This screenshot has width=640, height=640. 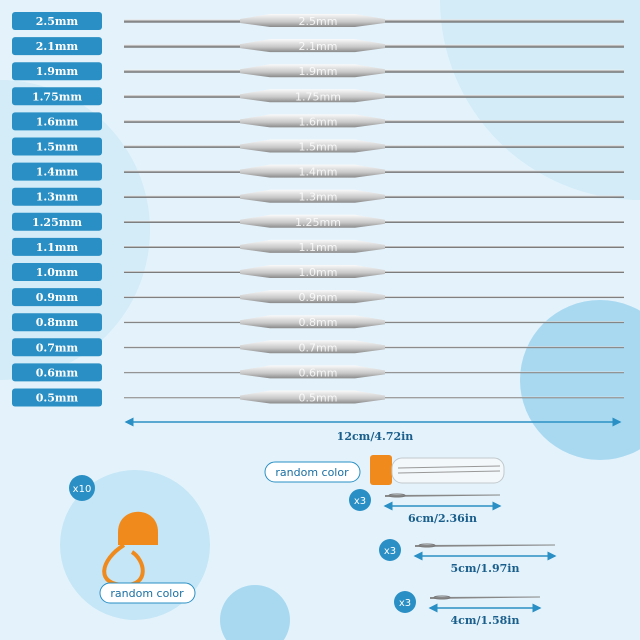 I want to click on size-label: 0.9mm, so click(x=57, y=297).